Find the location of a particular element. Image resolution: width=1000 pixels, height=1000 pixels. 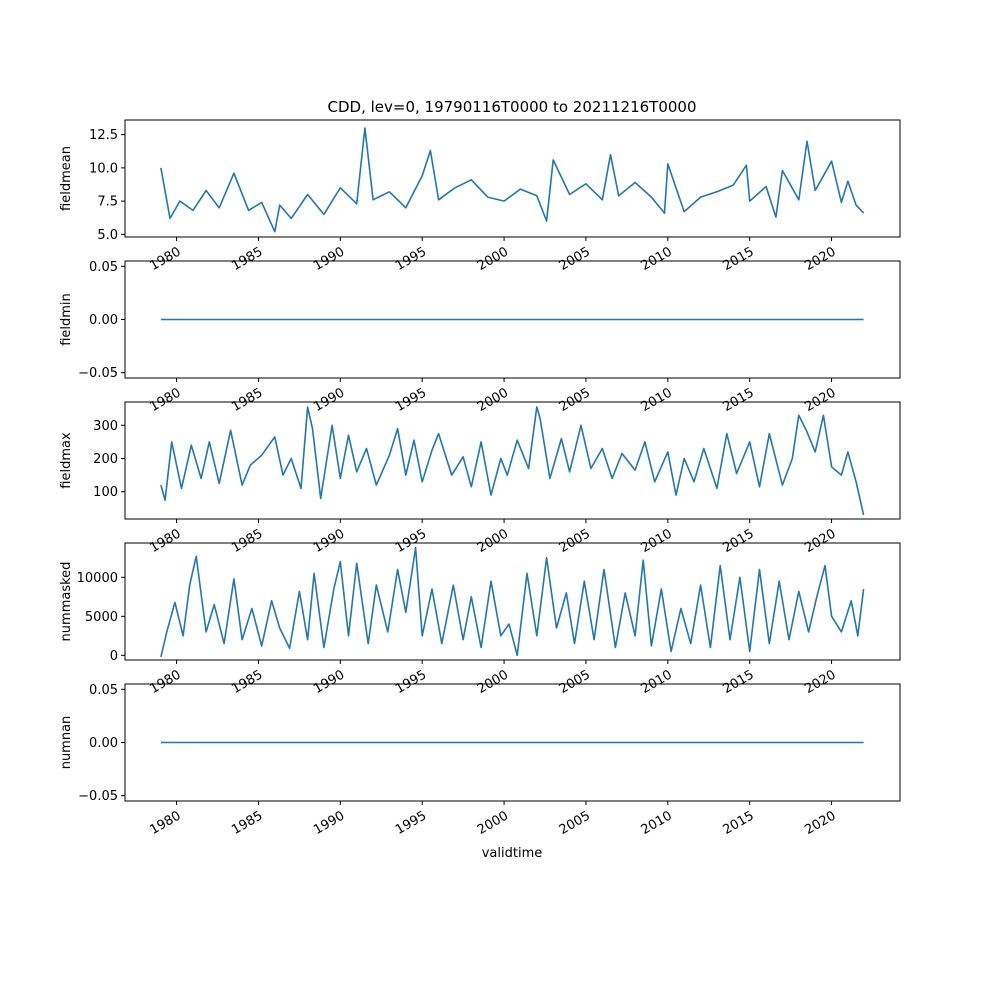

series-line-fieldmax is located at coordinates (512, 461).